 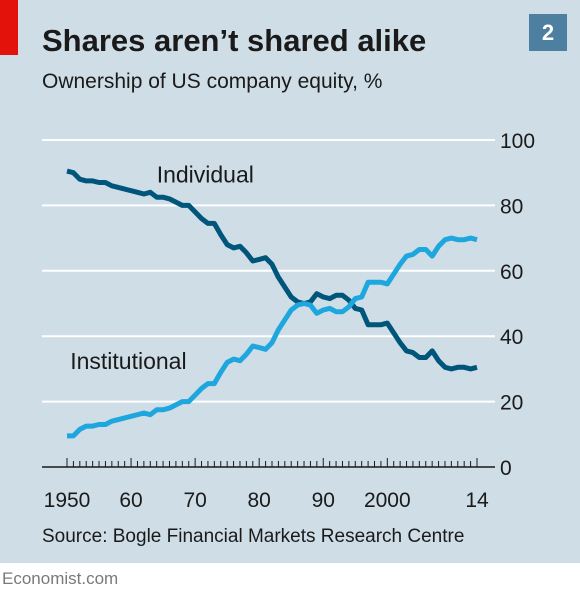 What do you see at coordinates (130, 500) in the screenshot?
I see `x-tick-label-1960: 60` at bounding box center [130, 500].